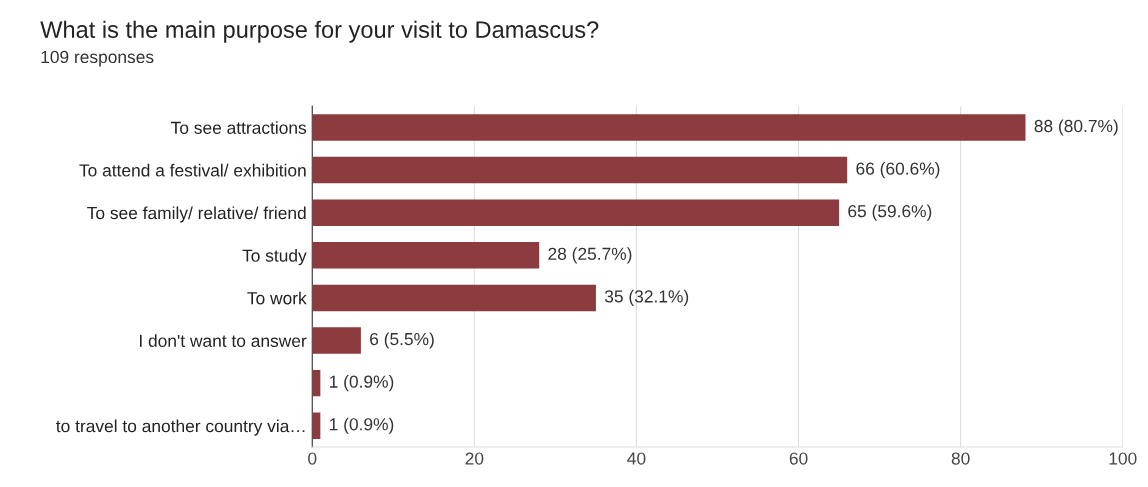  Describe the element at coordinates (274, 257) in the screenshot. I see `y-tick-label: To study` at that location.